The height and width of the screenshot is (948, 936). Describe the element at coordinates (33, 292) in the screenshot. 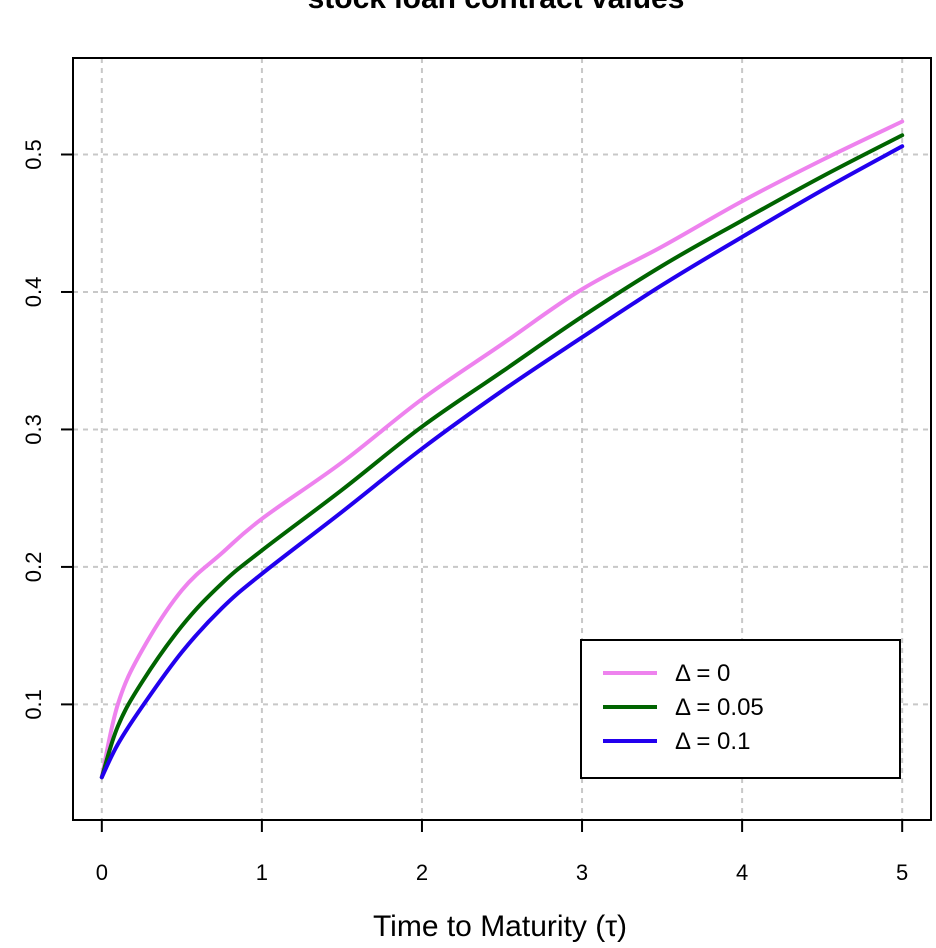

I see `y-tick-label: 0.4` at that location.